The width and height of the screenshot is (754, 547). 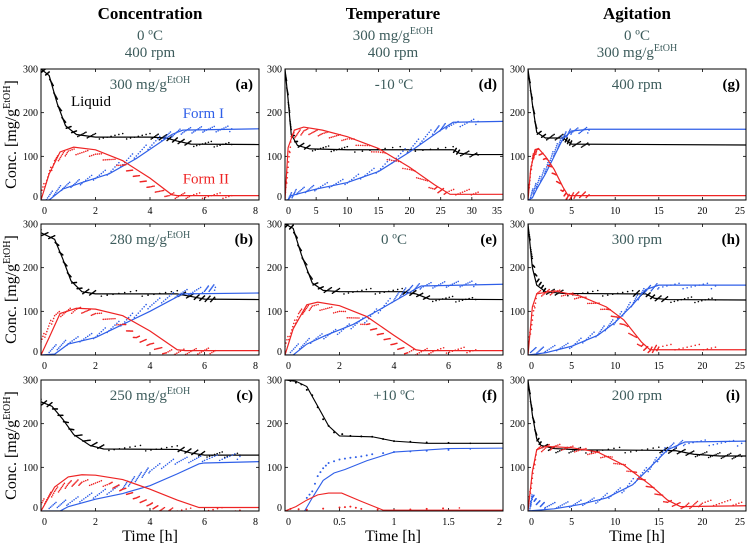 I want to click on panel-frame, so click(x=637, y=134).